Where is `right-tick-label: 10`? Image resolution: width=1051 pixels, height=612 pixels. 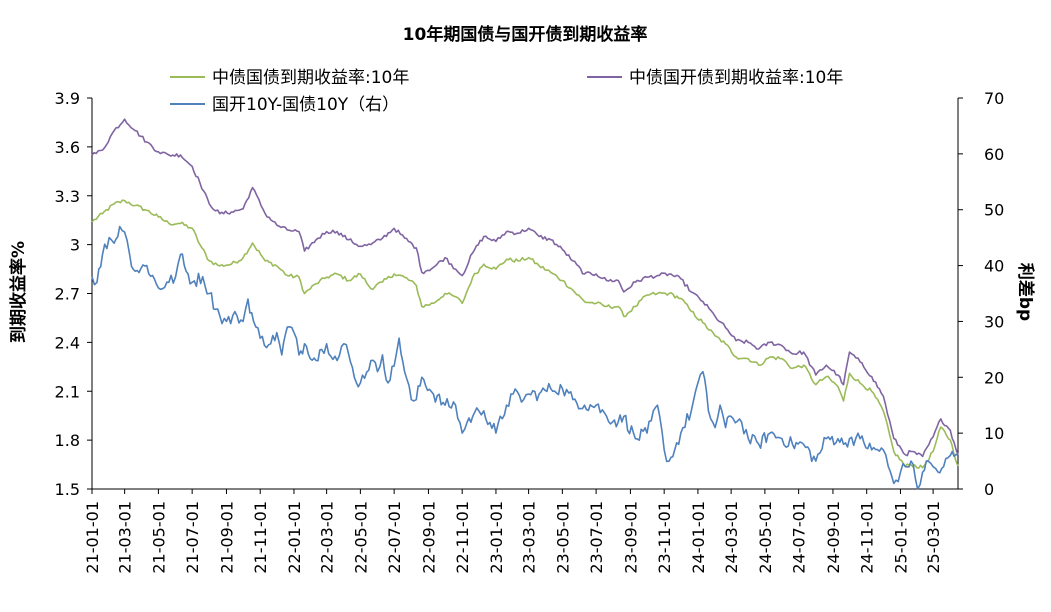
right-tick-label: 10 is located at coordinates (994, 433).